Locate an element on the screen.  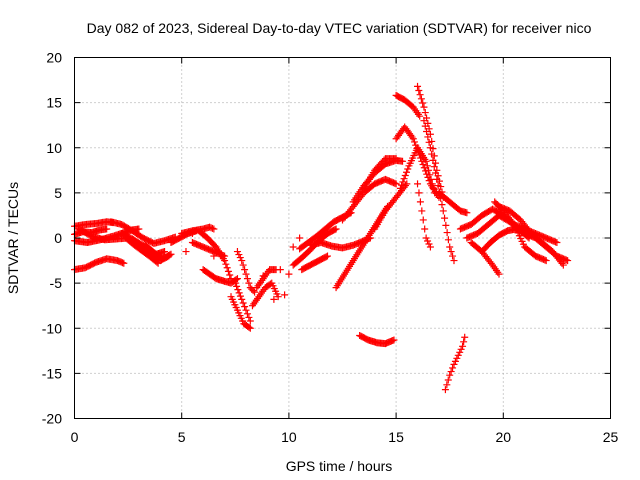
y-tick-label: 0 is located at coordinates (58, 238).